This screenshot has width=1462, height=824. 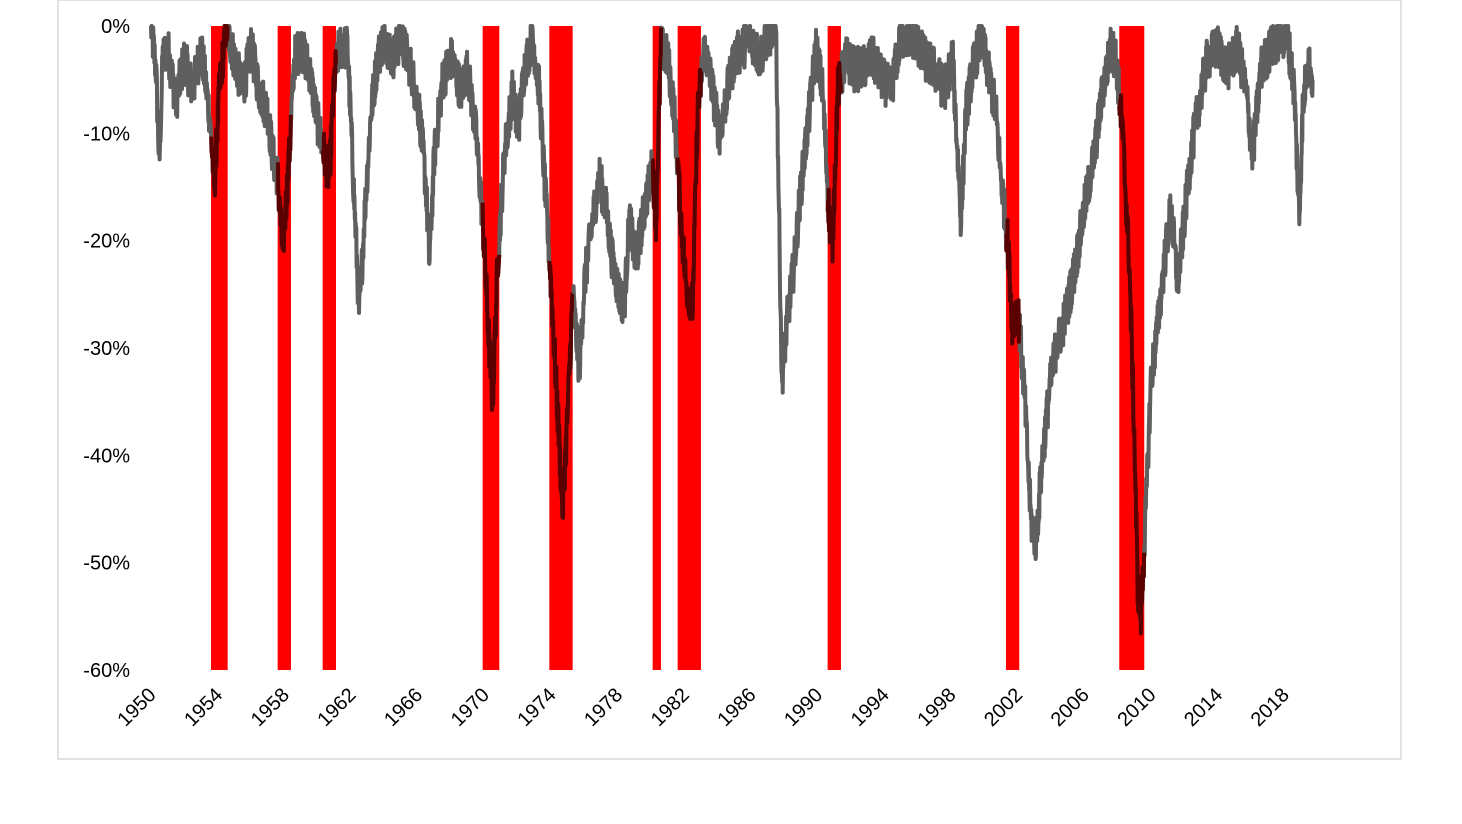 I want to click on y-tick-label: 0%, so click(x=115, y=27).